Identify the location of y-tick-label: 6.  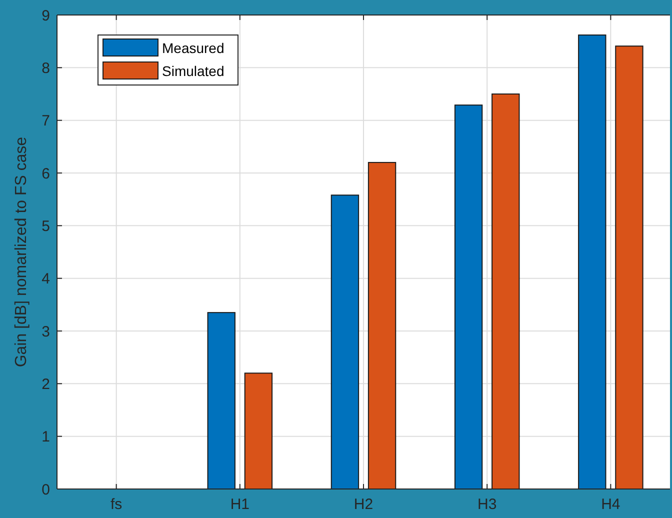
(46, 173).